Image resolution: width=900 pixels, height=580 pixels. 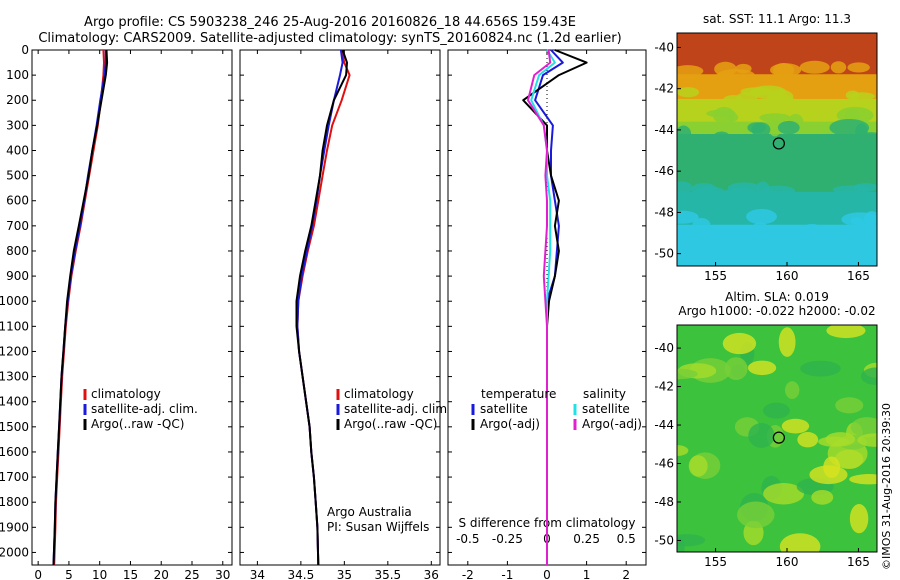 What do you see at coordinates (397, 409) in the screenshot?
I see `legend-entry: satellite-adj. clim.` at bounding box center [397, 409].